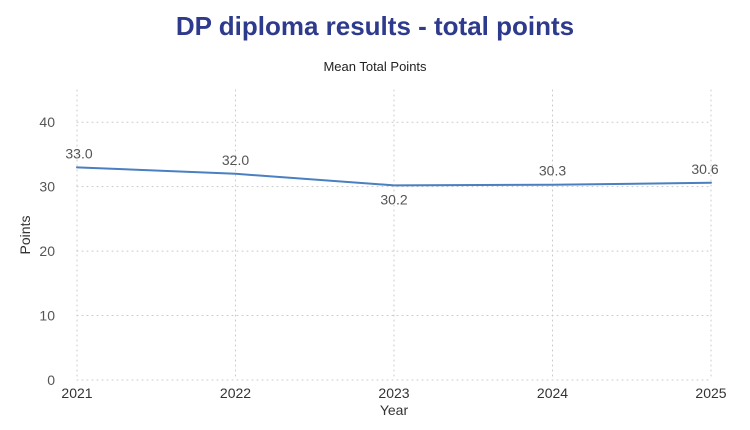 The height and width of the screenshot is (430, 750). What do you see at coordinates (25, 235) in the screenshot?
I see `y-axis-title: Points` at bounding box center [25, 235].